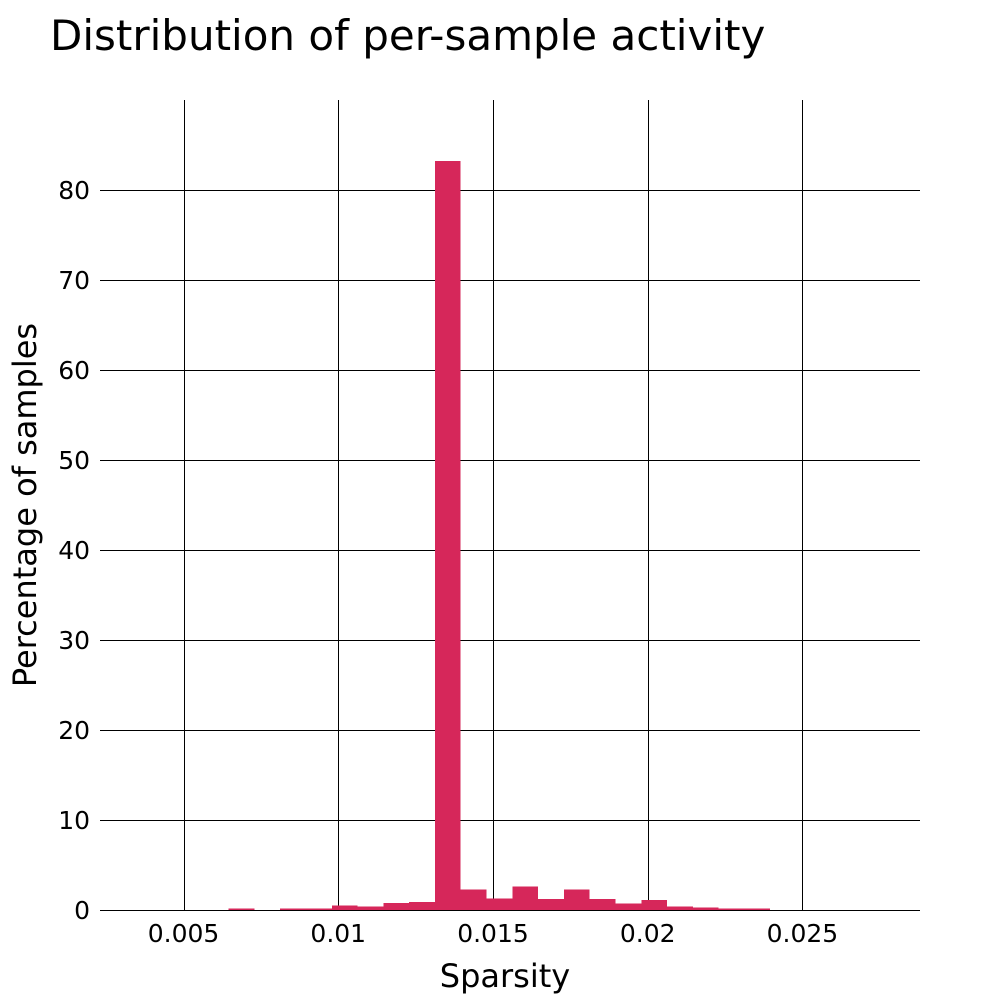 This screenshot has height=1000, width=1000. I want to click on x-tick-label: 0.005, so click(184, 933).